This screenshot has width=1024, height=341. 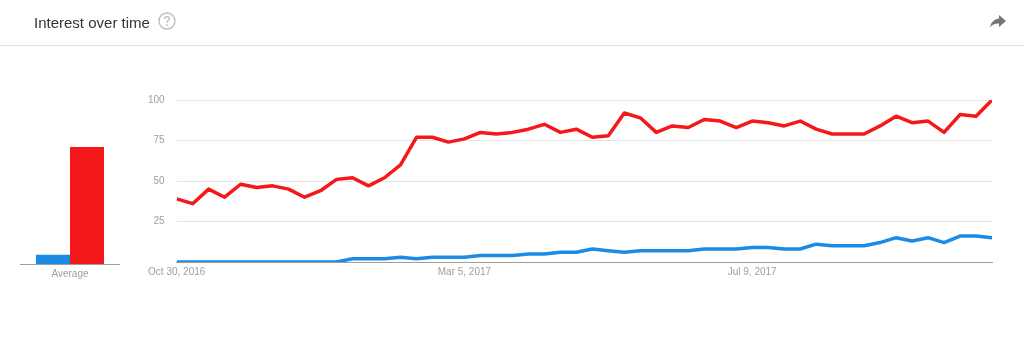 What do you see at coordinates (177, 271) in the screenshot?
I see `x-tick-label: Oct 30, 2016` at bounding box center [177, 271].